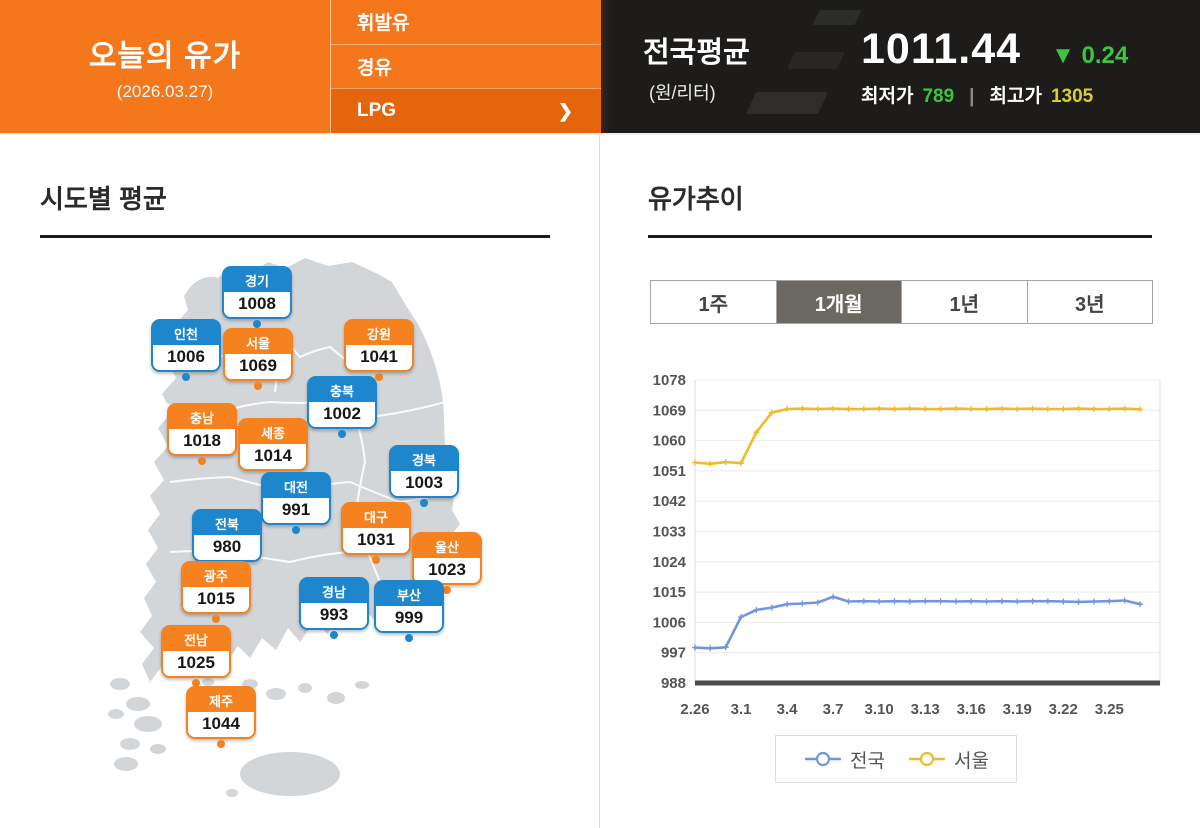 This screenshot has height=828, width=1200. What do you see at coordinates (296, 486) in the screenshot?
I see `region-name: 대전` at bounding box center [296, 486].